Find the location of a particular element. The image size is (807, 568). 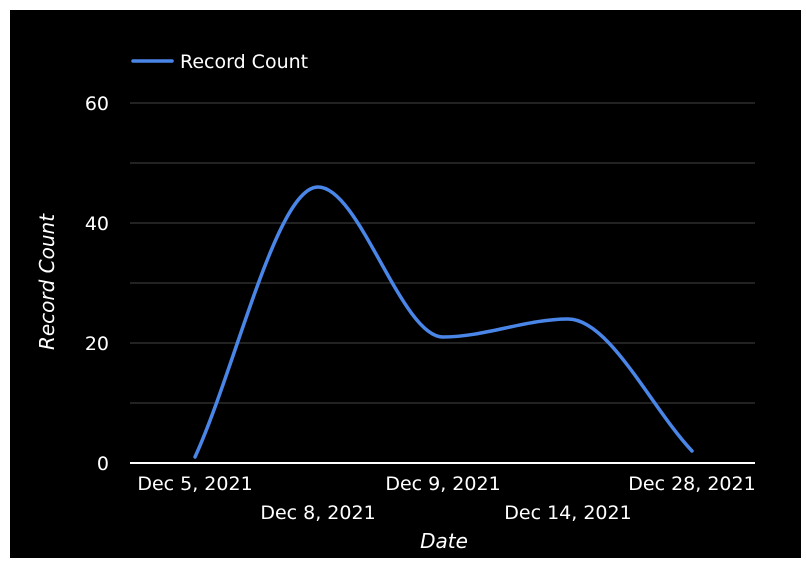

y-tick-label: 20 is located at coordinates (97, 344).